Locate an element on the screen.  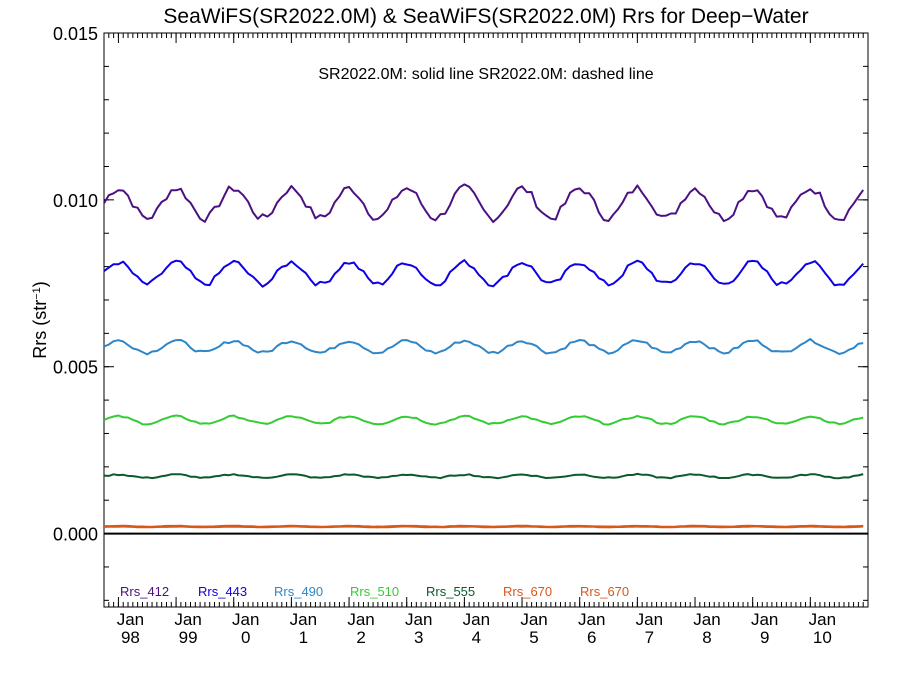
legend-entry: Rrs_443 is located at coordinates (222, 591).